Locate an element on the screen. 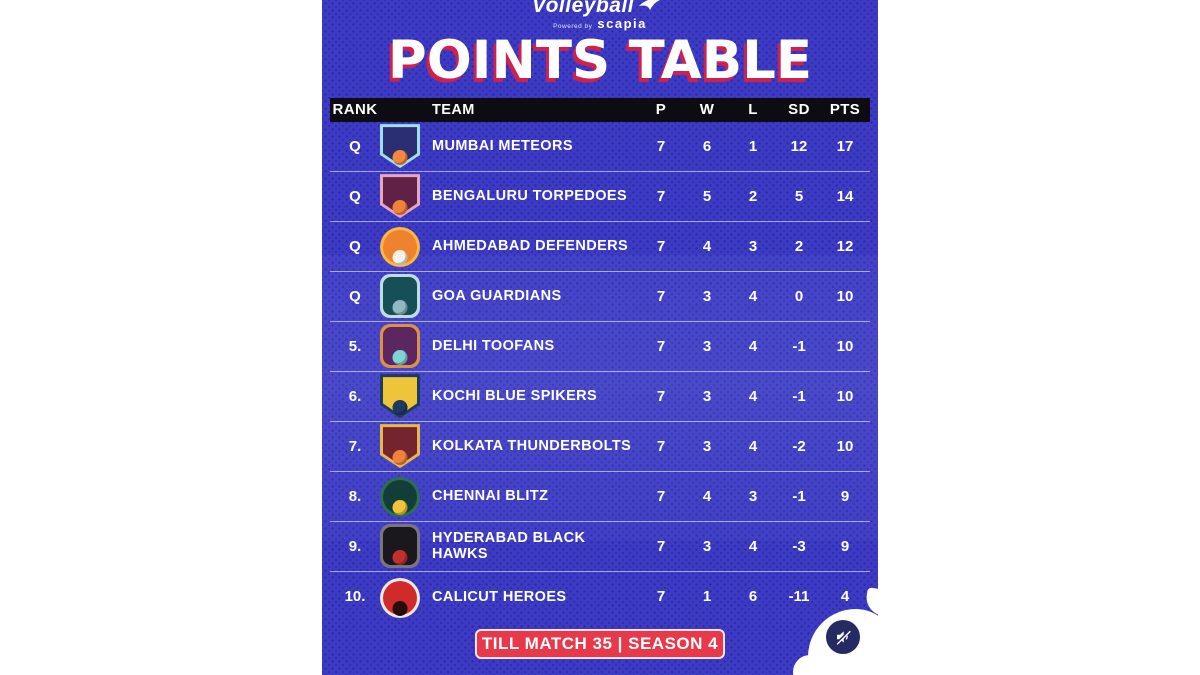  table-header: RANK TEAM P W L SD PTS is located at coordinates (600, 109).